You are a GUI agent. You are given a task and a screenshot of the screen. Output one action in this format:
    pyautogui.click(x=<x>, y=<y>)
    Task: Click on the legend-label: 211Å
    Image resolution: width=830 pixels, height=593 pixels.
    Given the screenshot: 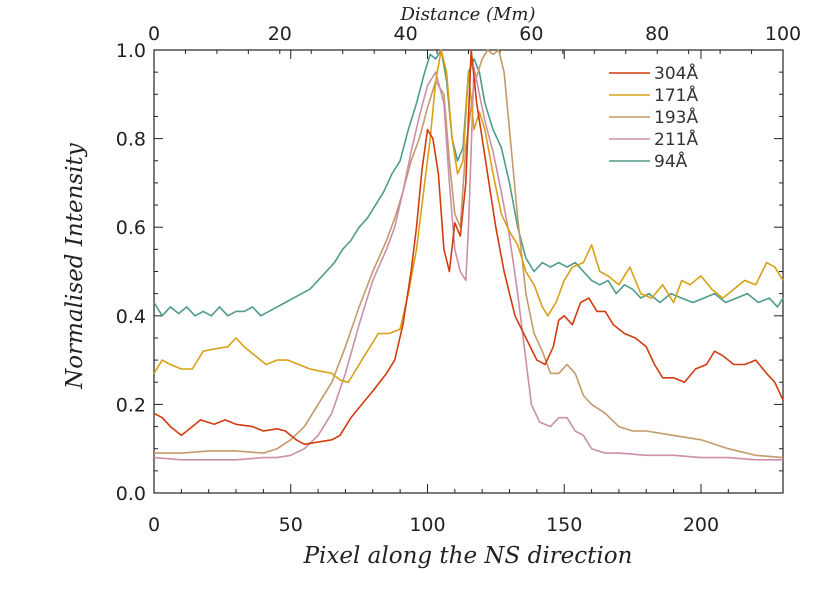 What is the action you would take?
    pyautogui.click(x=676, y=139)
    